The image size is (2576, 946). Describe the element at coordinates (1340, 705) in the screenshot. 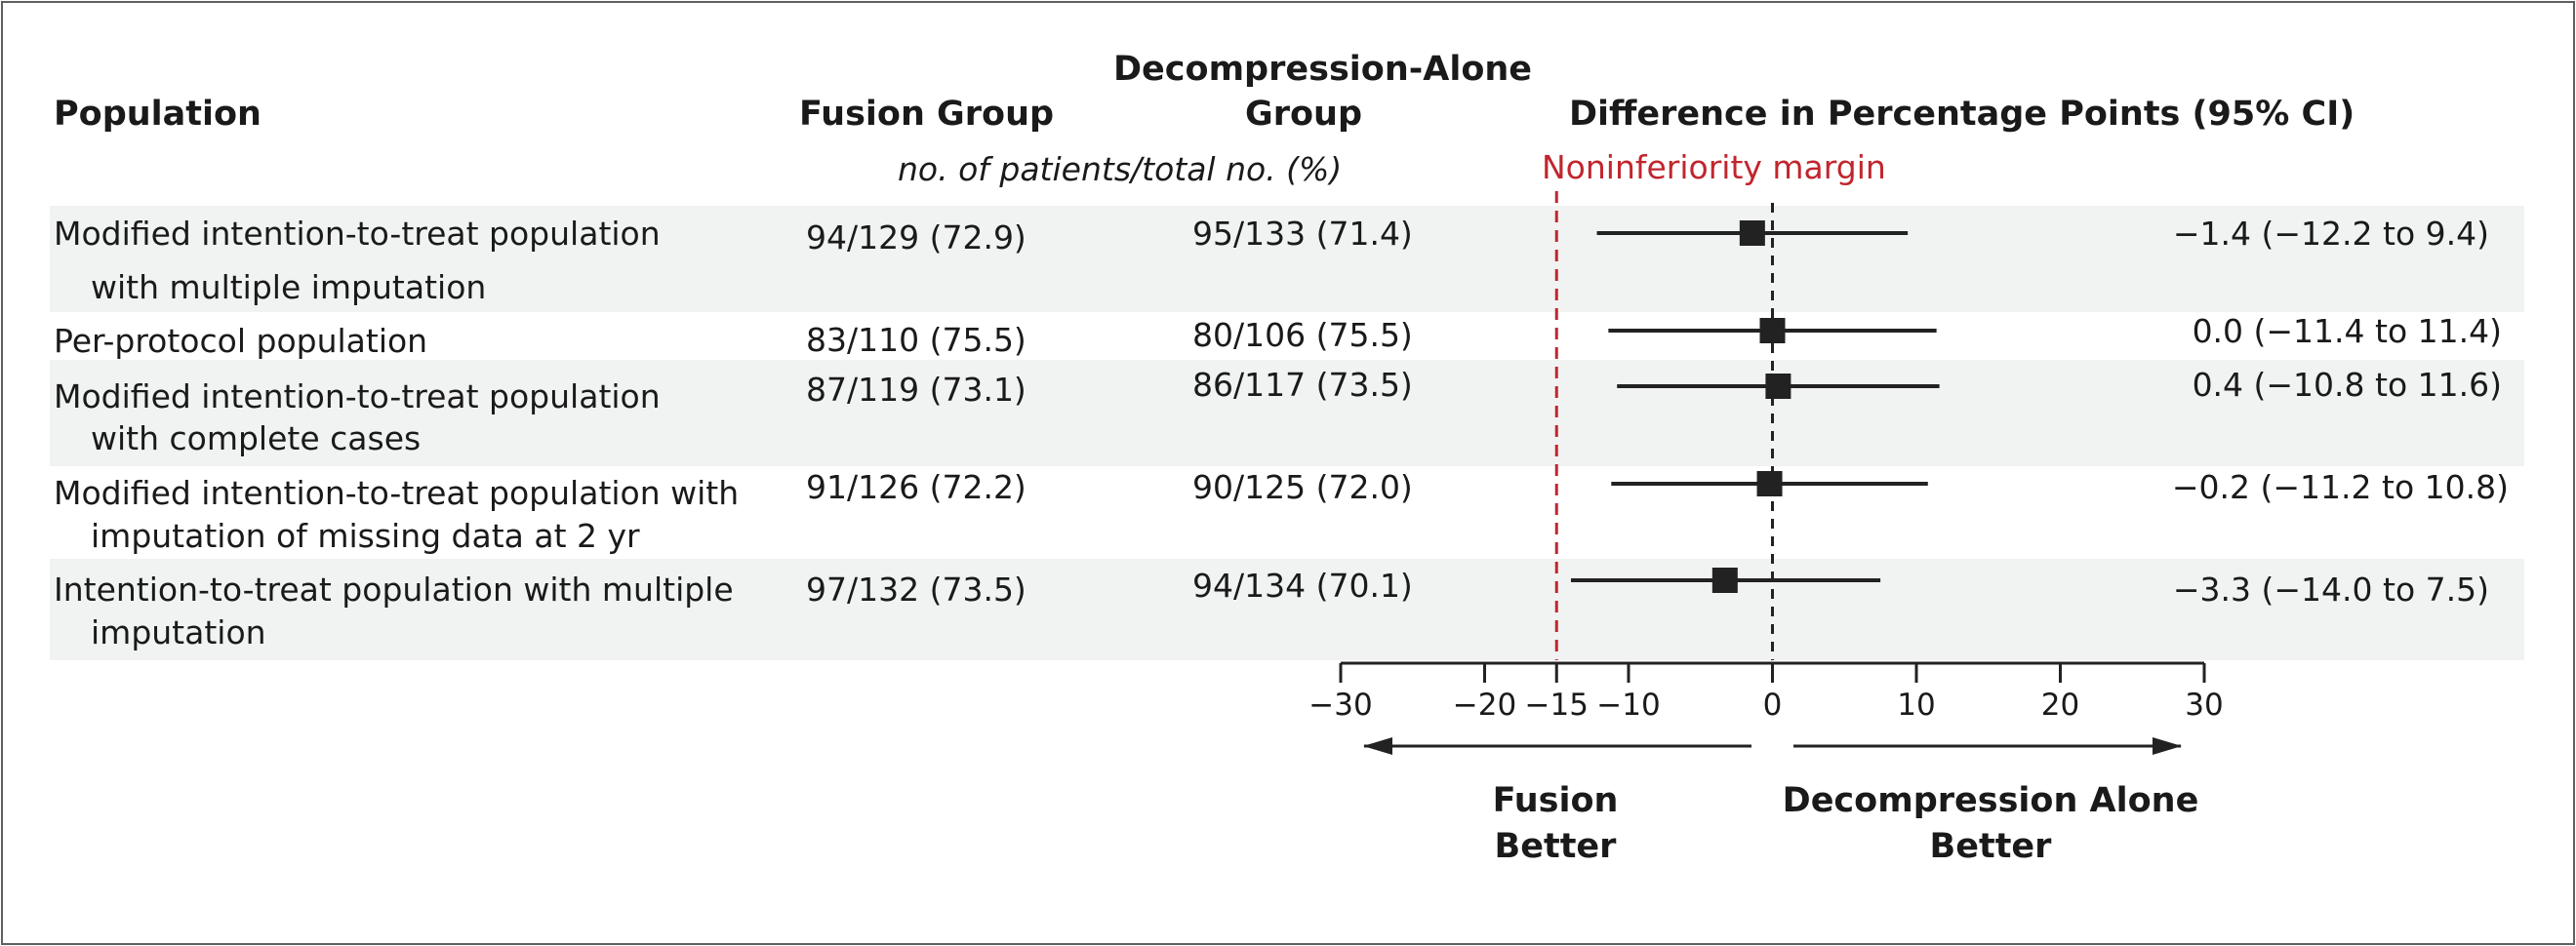

I see `x-tick-label-0: −30` at that location.